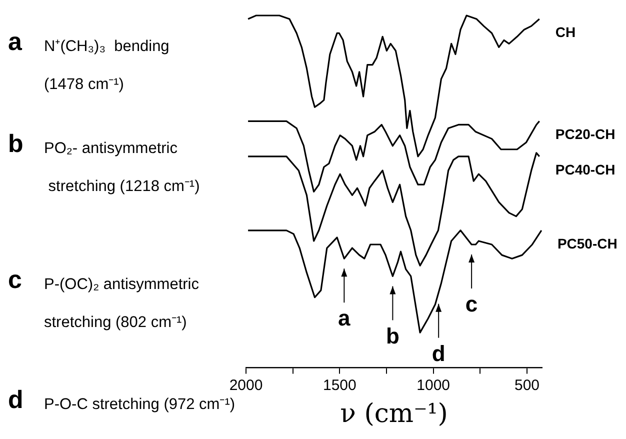  Describe the element at coordinates (103, 298) in the screenshot. I see `text: c P-(OC)₂ antisymmetric stretching (802 cm⁻¹)` at that location.